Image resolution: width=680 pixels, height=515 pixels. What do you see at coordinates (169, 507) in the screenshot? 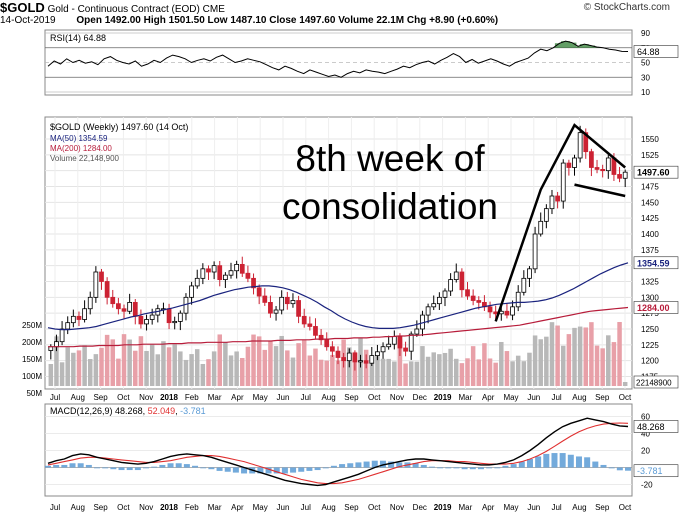
I see `x-tick-label: 2018` at bounding box center [169, 507].